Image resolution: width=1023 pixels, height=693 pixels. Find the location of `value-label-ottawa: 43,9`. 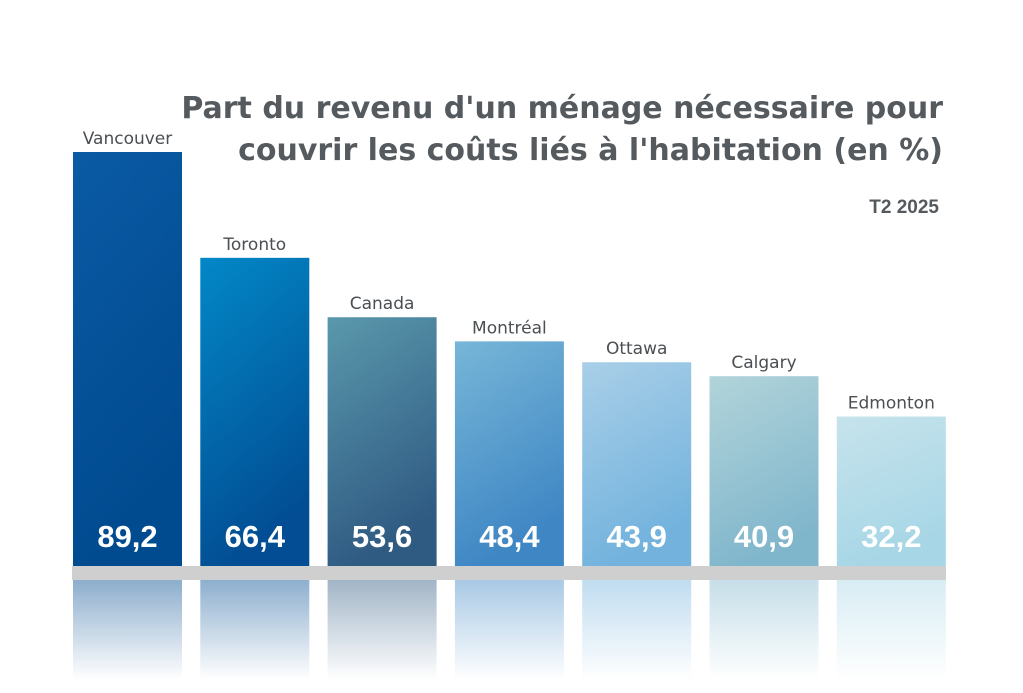

value-label-ottawa: 43,9 is located at coordinates (637, 536).